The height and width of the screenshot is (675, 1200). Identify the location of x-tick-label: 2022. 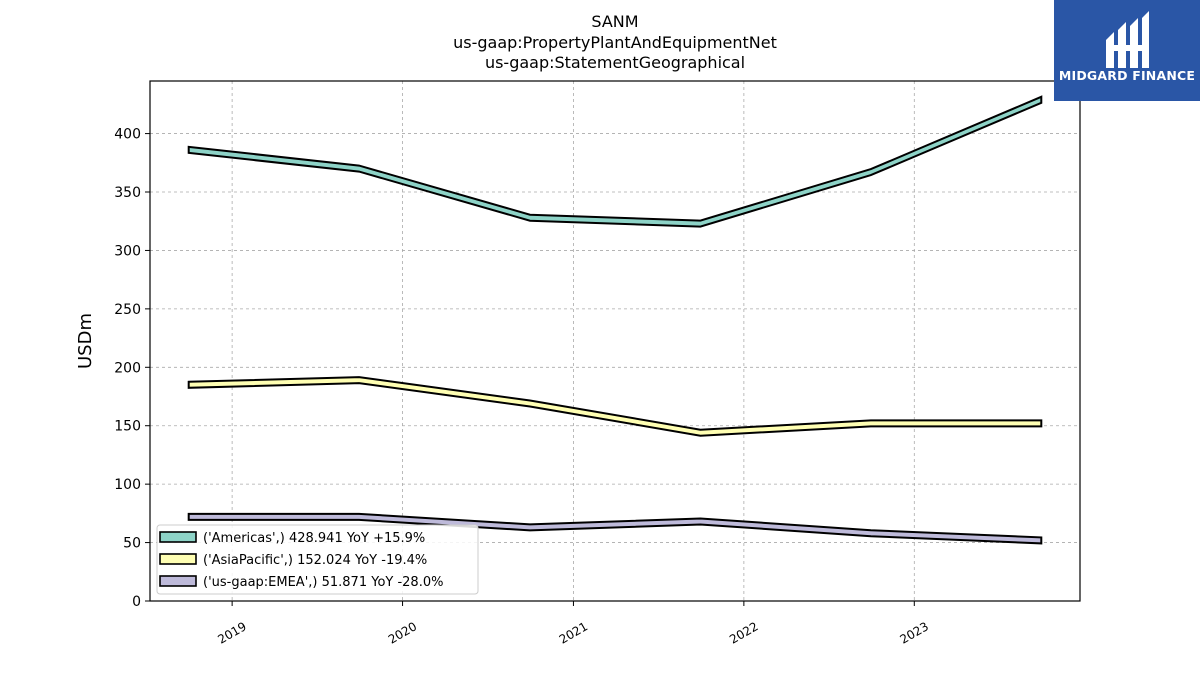
(743, 632).